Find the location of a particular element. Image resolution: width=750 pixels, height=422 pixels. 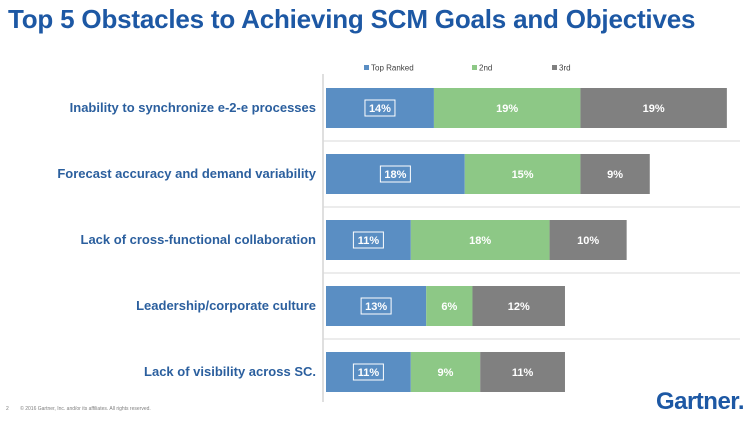

legend-label: Top Ranked is located at coordinates (392, 68).